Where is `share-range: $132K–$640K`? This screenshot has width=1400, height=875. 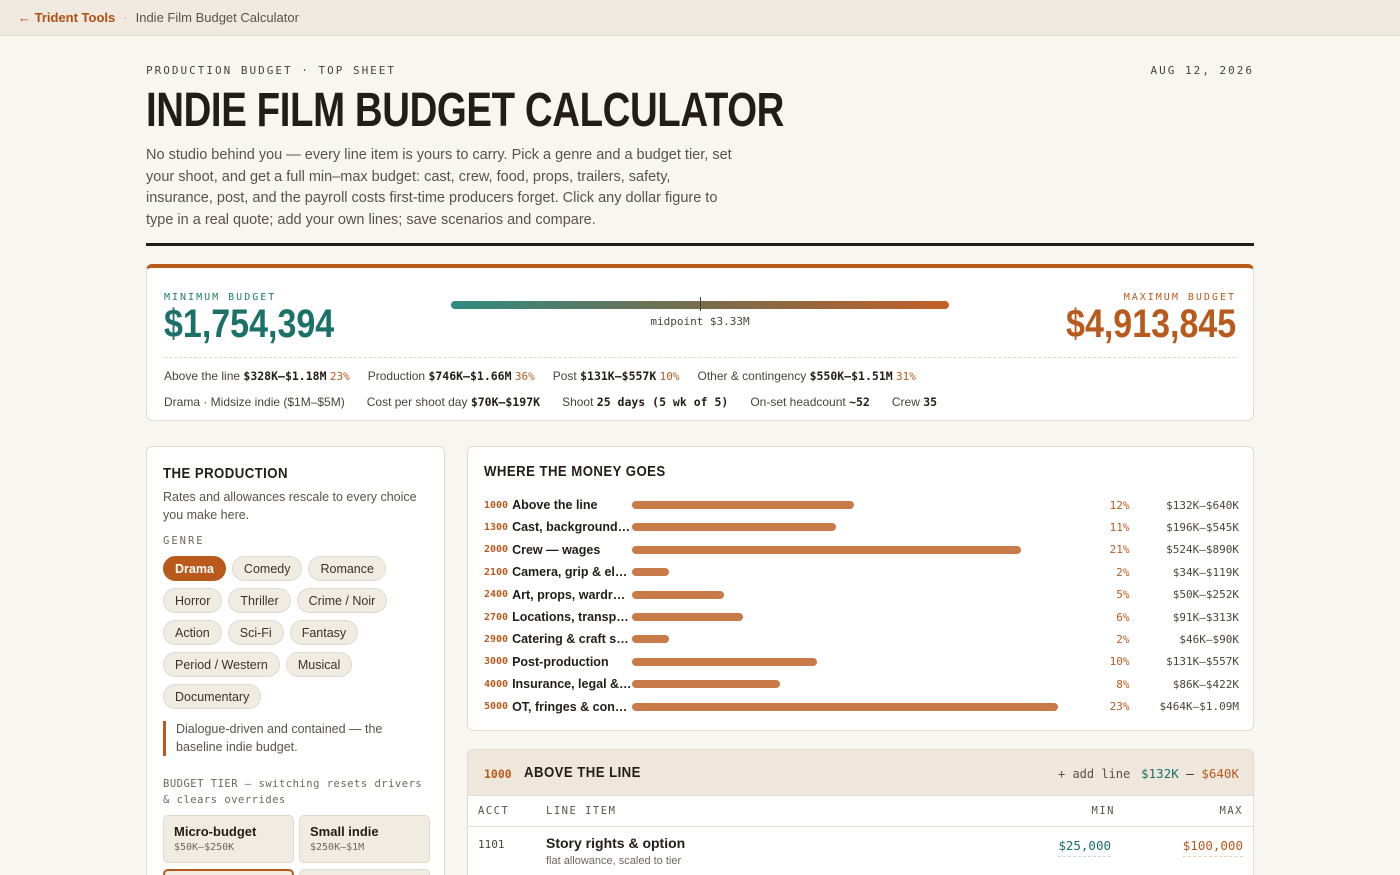 share-range: $132K–$640K is located at coordinates (1202, 505).